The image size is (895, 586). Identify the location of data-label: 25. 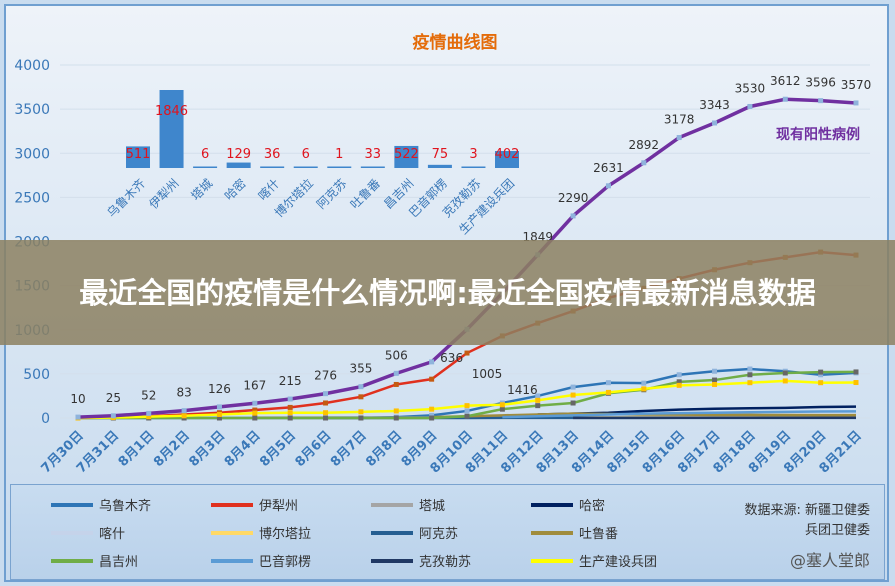
(113, 398).